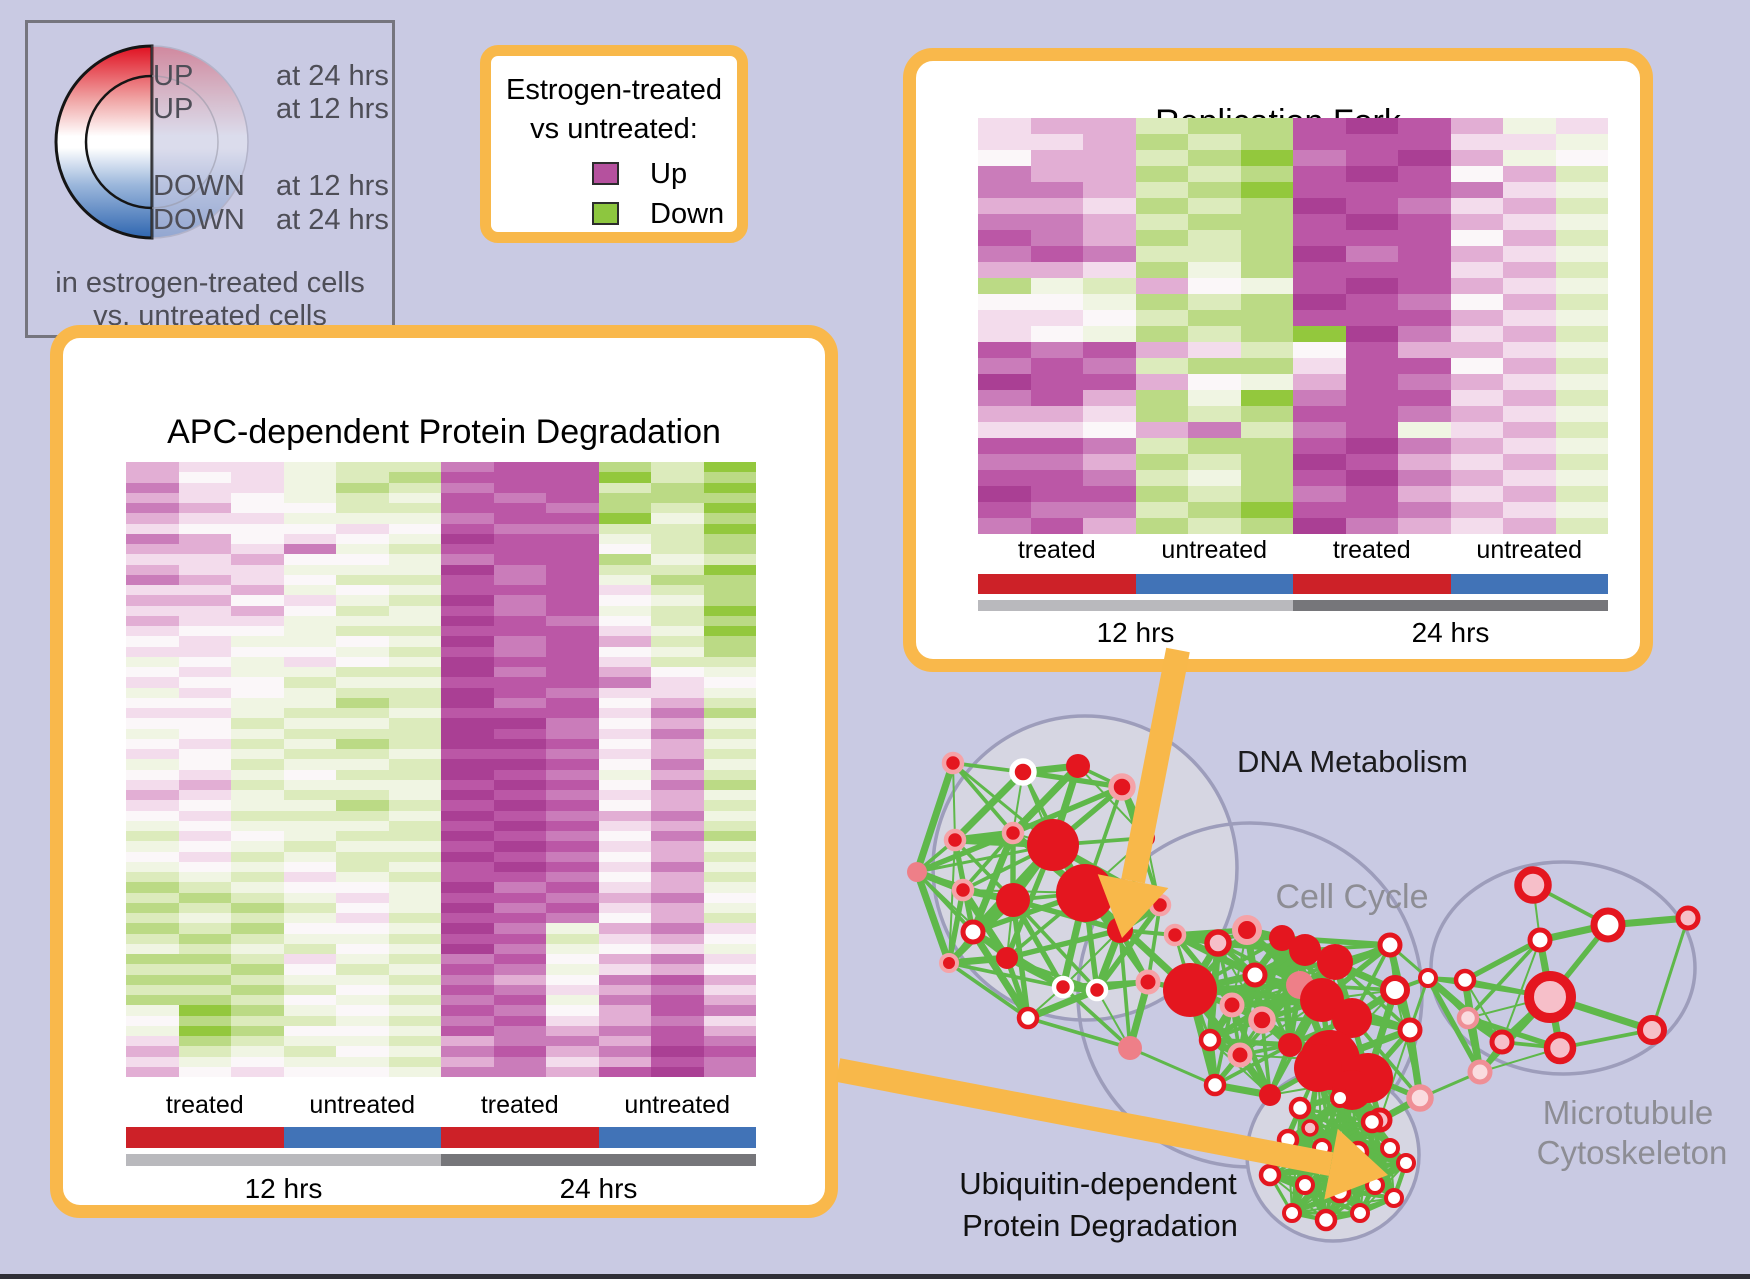  What do you see at coordinates (441, 1137) in the screenshot?
I see `apc-condition-strip` at bounding box center [441, 1137].